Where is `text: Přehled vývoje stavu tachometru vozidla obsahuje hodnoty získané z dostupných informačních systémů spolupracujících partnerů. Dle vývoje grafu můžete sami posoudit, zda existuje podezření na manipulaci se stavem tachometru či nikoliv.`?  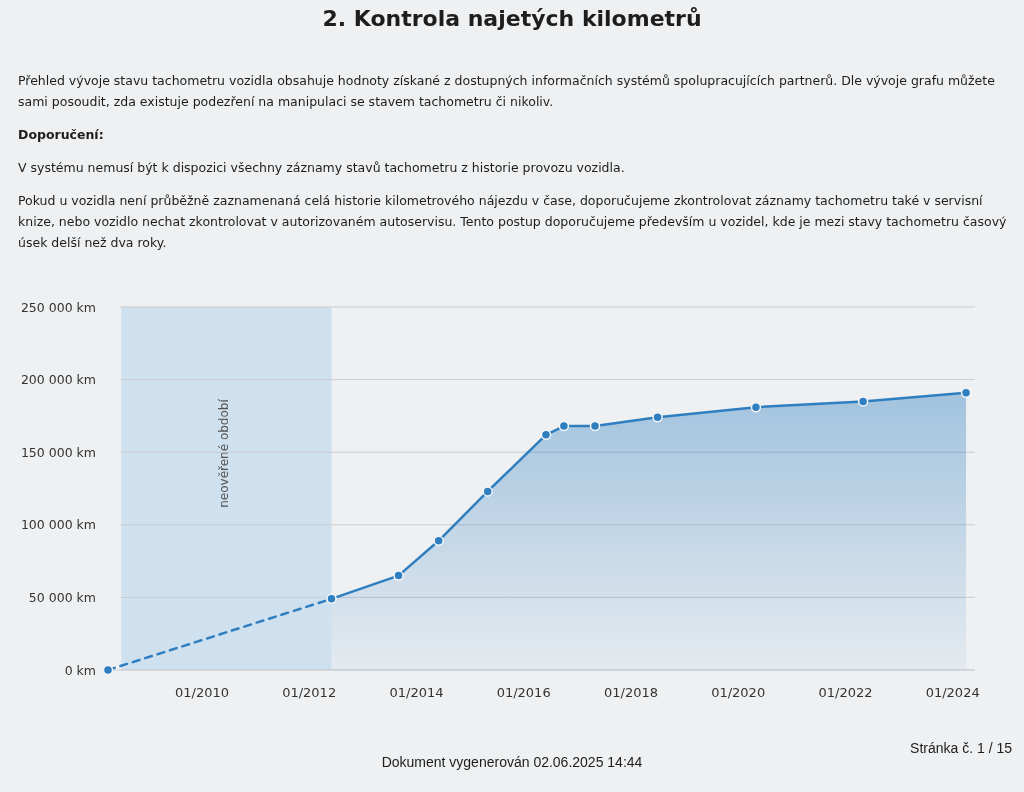 text: Přehled vývoje stavu tachometru vozidla obsahuje hodnoty získané z dostupných informačních systémů spolupracujících partnerů. Dle vývoje grafu můžete sami posoudit, zda existuje podezření na manipulaci se stavem tachometru či nikoliv. is located at coordinates (507, 91).